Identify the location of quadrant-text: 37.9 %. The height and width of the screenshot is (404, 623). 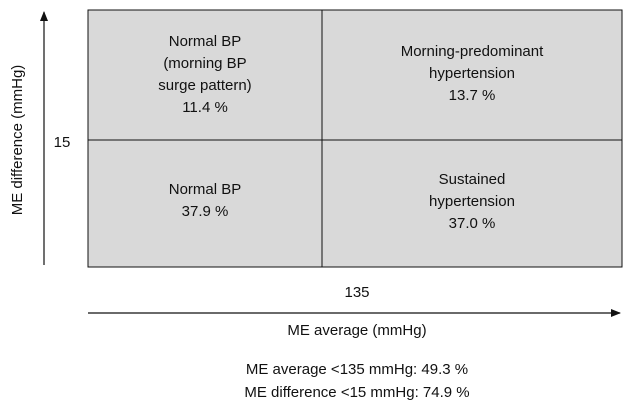
(205, 211).